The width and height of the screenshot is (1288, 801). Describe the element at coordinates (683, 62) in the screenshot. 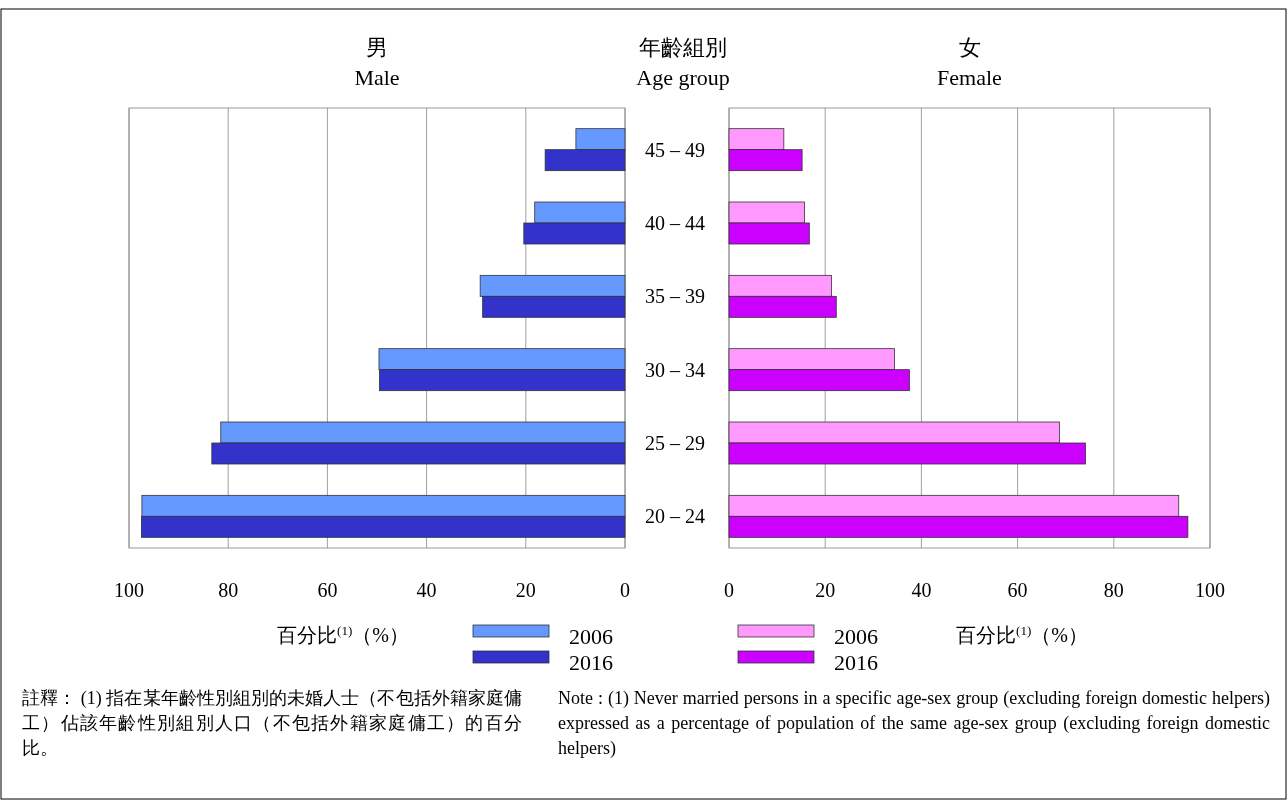

I see `y-axis-title: 年齡組別 Age group` at that location.